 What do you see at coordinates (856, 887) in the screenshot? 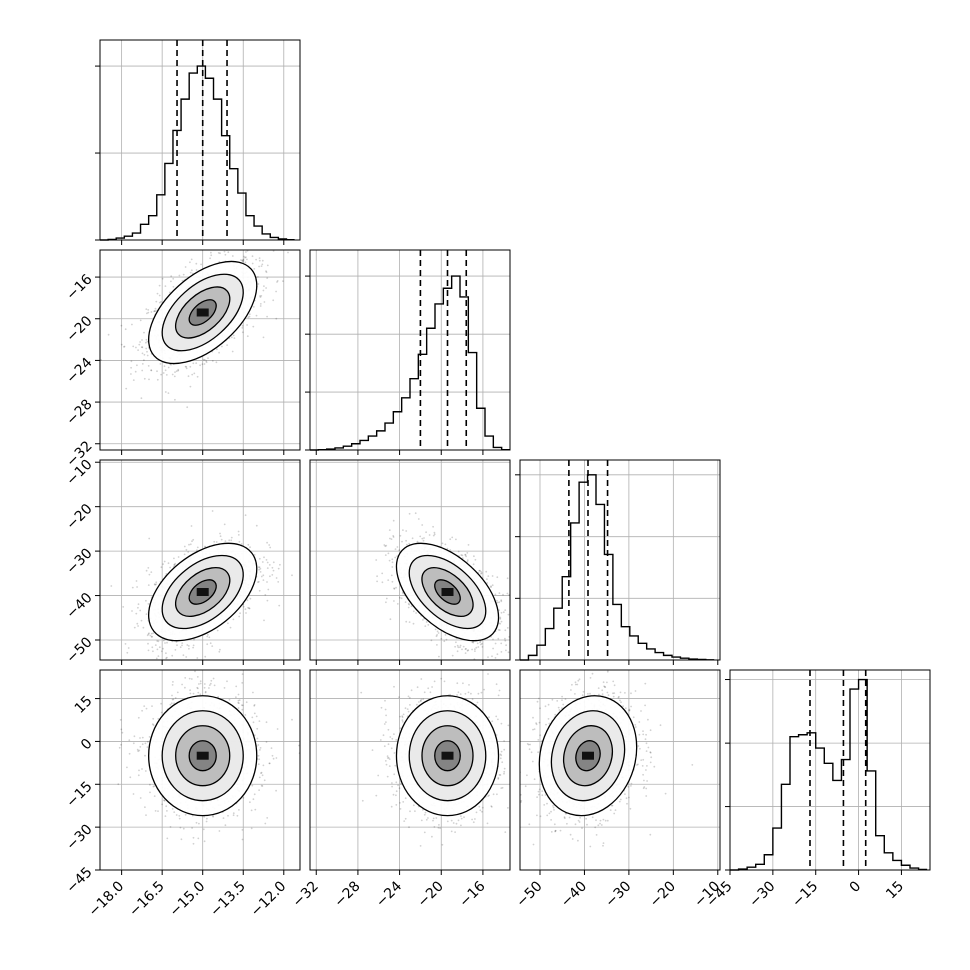
I see `x-tick-label: 0` at bounding box center [856, 887].